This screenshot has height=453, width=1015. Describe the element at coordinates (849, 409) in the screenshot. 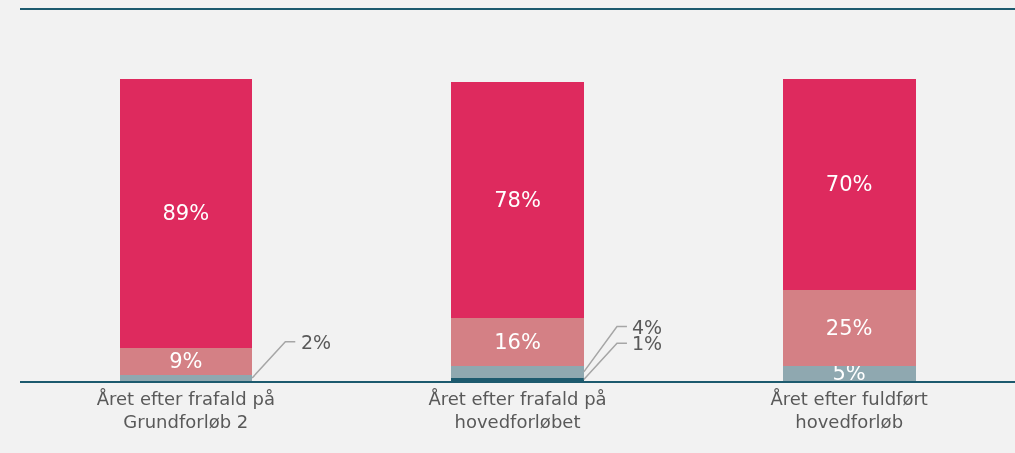

I see `x-tick-label: Året efter fuldført hovedforløb` at that location.